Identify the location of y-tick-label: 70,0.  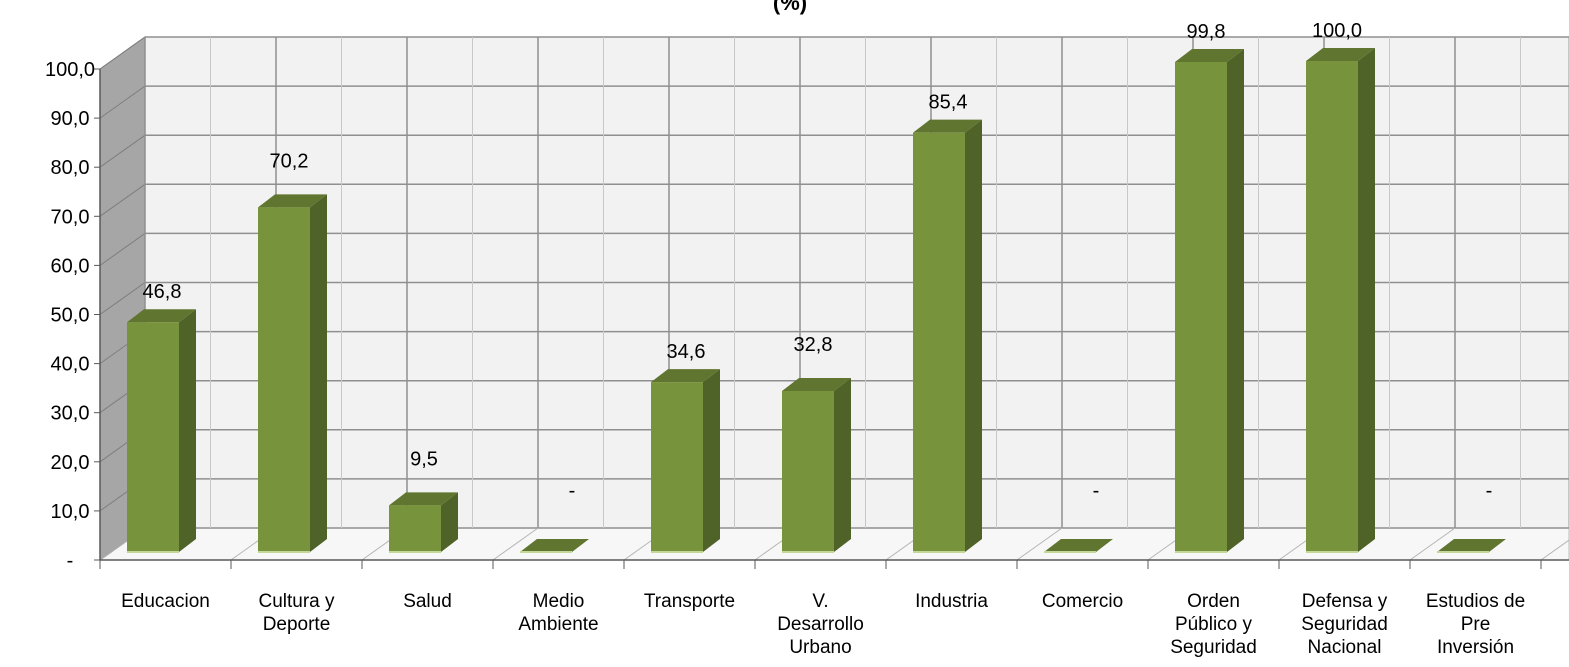
(70, 217).